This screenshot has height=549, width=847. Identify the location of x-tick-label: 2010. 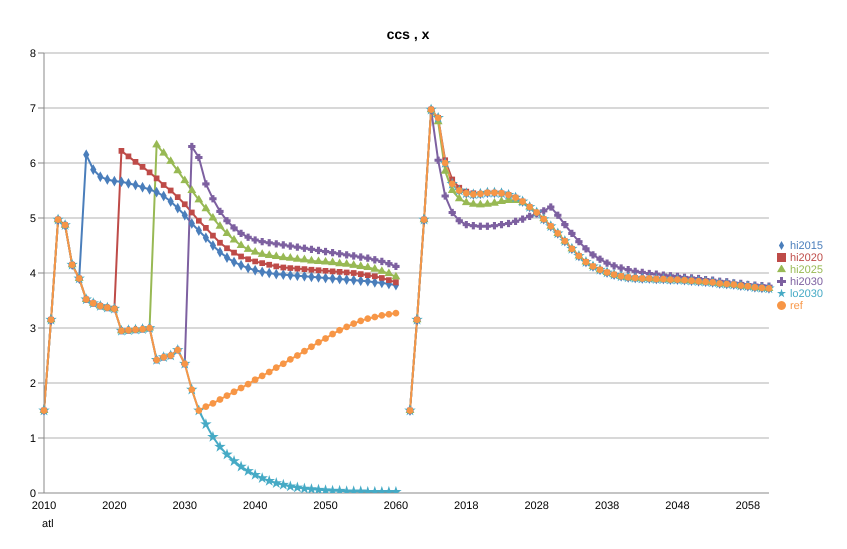
(44, 506).